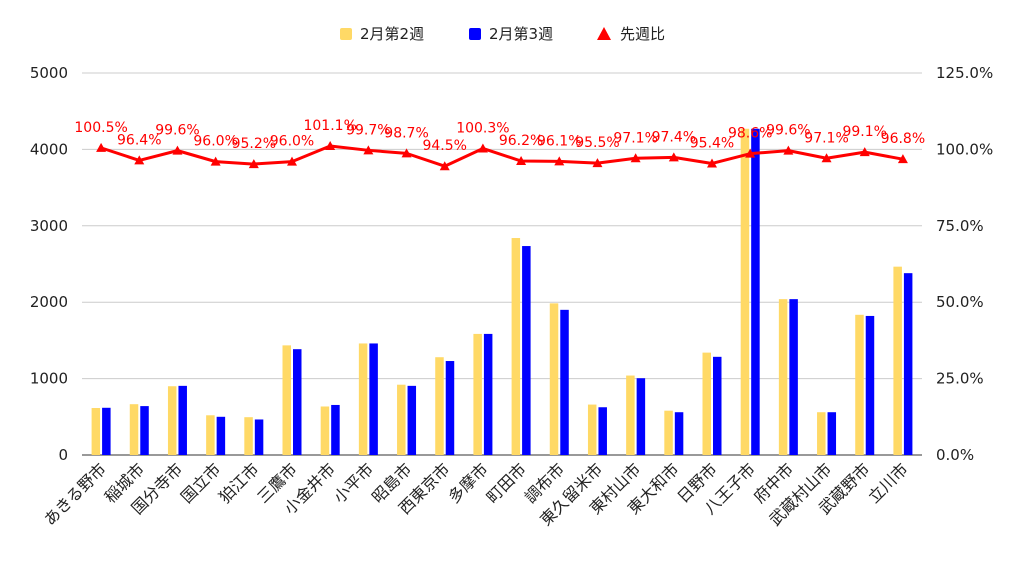 The height and width of the screenshot is (567, 1024). Describe the element at coordinates (521, 34) in the screenshot. I see `legend-label-series-2: 2月第3週` at that location.